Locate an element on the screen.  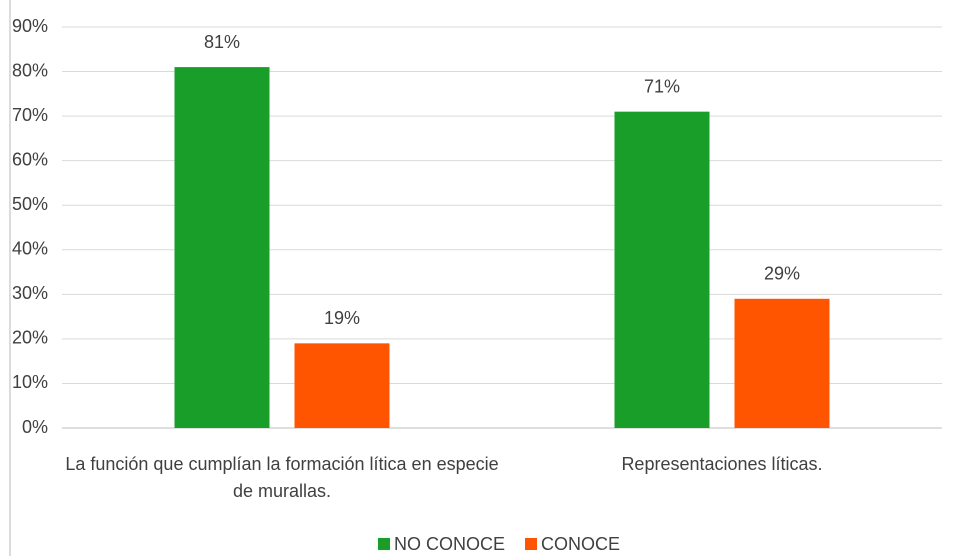
value-label: 19% is located at coordinates (342, 318).